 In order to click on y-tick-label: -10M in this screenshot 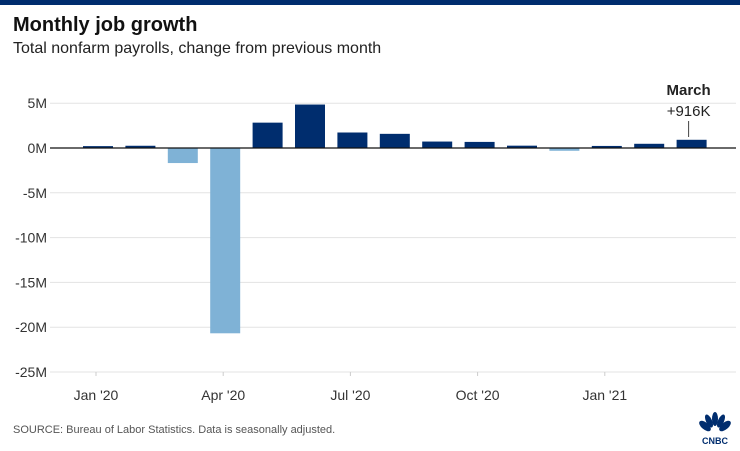, I will do `click(31, 238)`.